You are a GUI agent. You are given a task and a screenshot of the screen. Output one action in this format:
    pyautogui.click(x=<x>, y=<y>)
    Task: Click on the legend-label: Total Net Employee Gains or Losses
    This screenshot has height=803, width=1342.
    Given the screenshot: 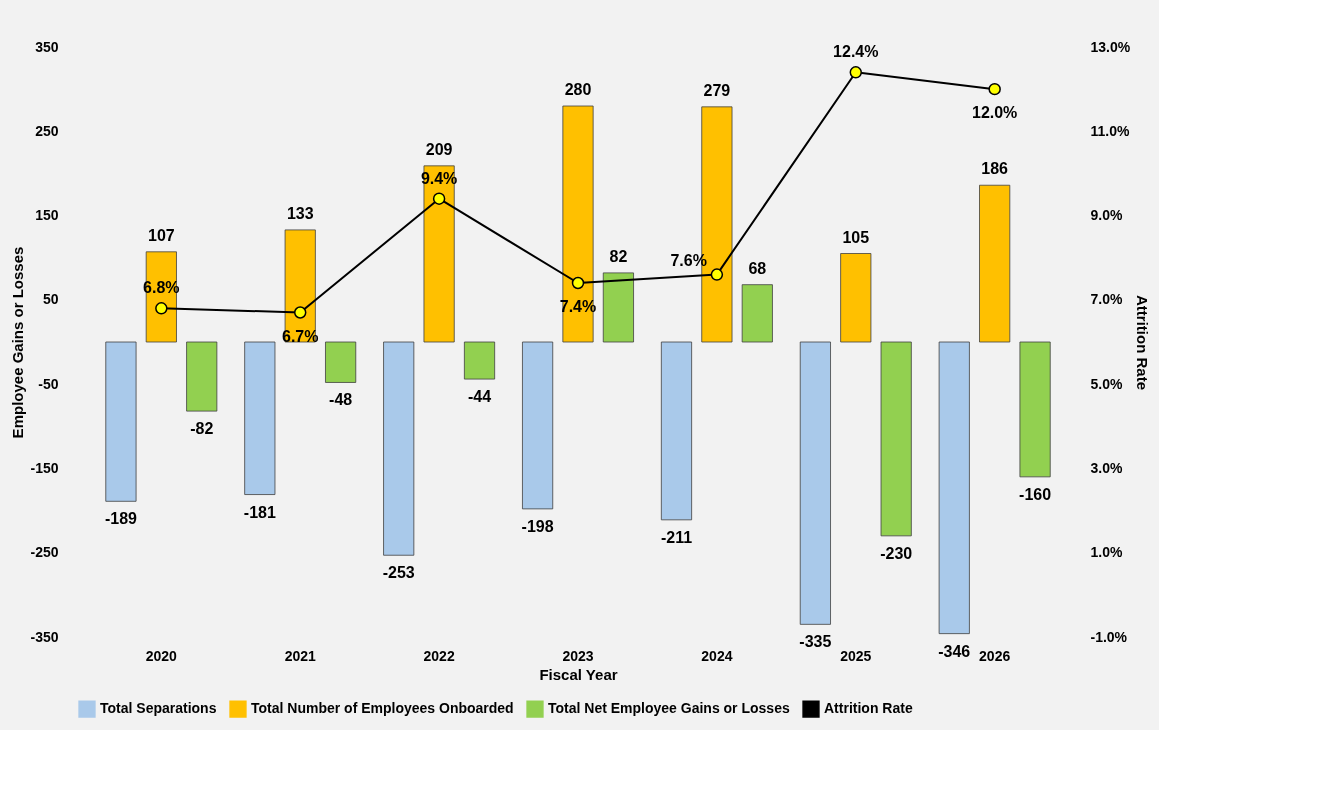 What is the action you would take?
    pyautogui.click(x=669, y=708)
    